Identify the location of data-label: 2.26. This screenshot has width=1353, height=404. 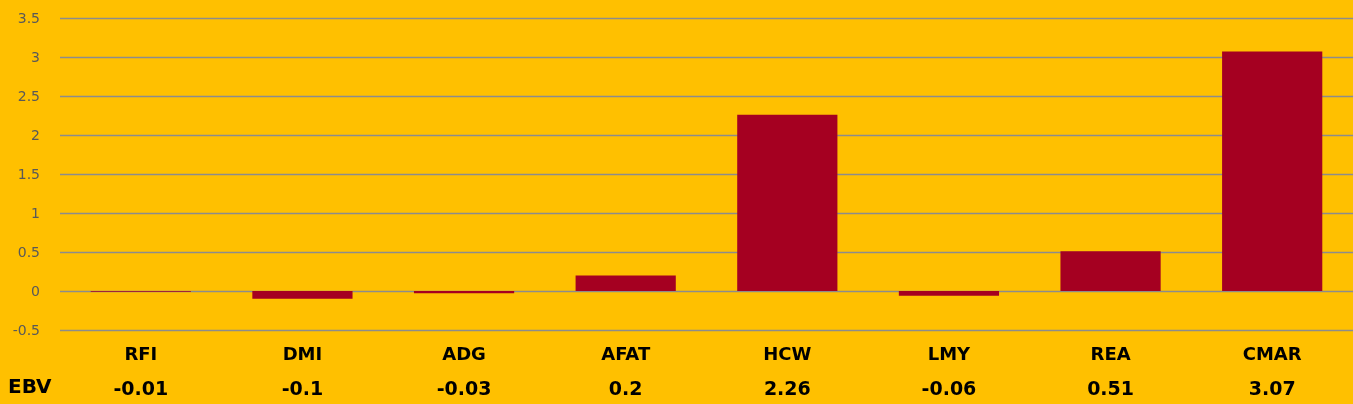
(787, 388).